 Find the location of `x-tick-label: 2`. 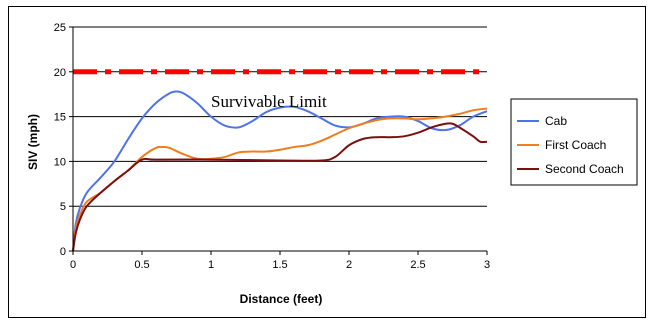

x-tick-label: 2 is located at coordinates (349, 265).